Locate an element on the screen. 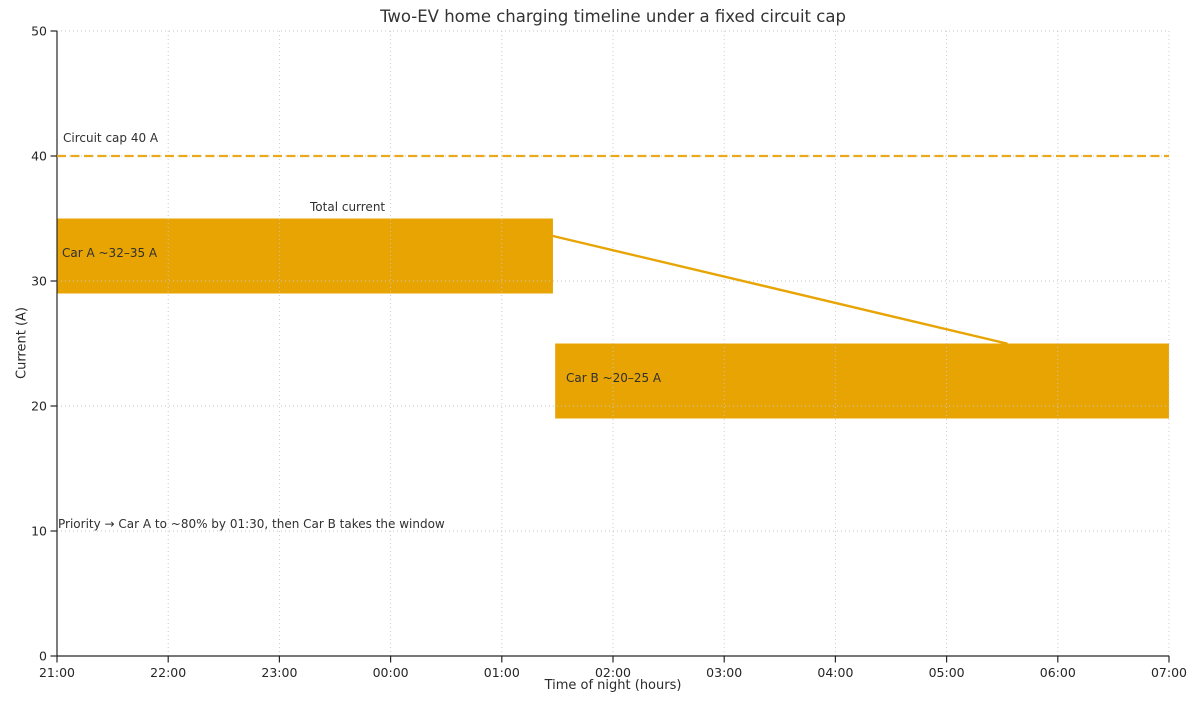 Image resolution: width=1200 pixels, height=704 pixels. car-b-bar-label: Car B ~20–25 A is located at coordinates (614, 378).